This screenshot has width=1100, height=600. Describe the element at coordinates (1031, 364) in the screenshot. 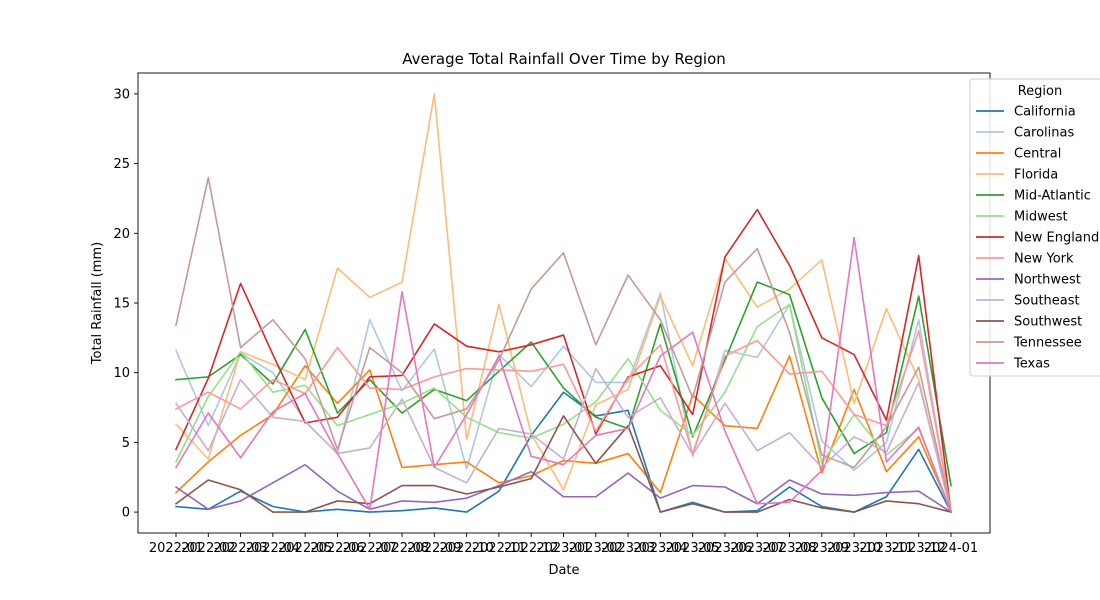

I see `legend-label: Texas` at that location.